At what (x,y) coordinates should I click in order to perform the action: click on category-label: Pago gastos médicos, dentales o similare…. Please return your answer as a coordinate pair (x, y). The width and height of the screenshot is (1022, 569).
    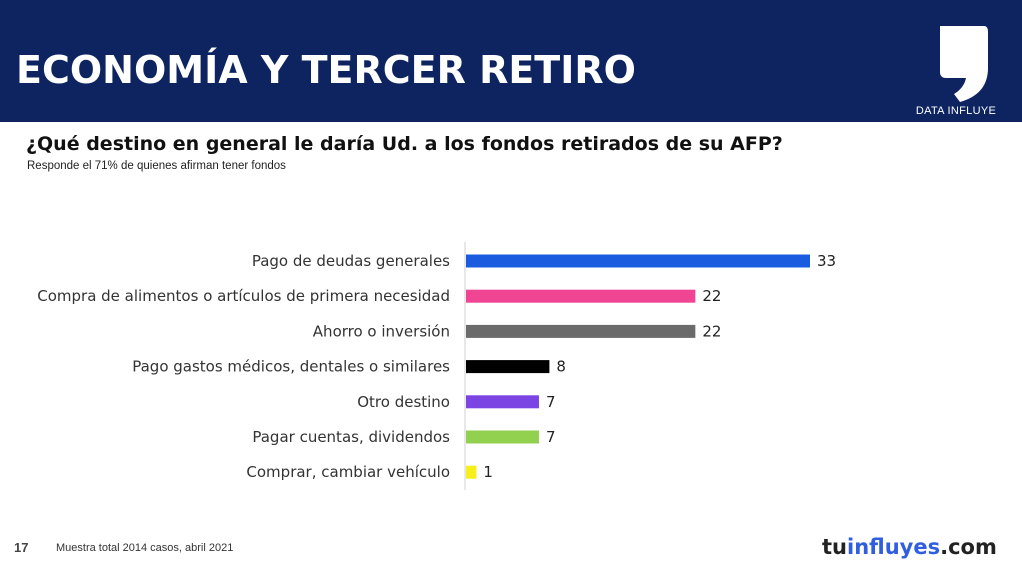
    Looking at the image, I should click on (291, 367).